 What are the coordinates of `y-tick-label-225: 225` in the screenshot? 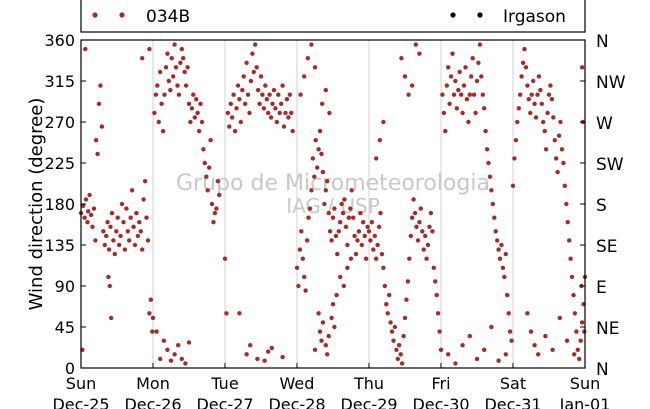 It's located at (59, 163).